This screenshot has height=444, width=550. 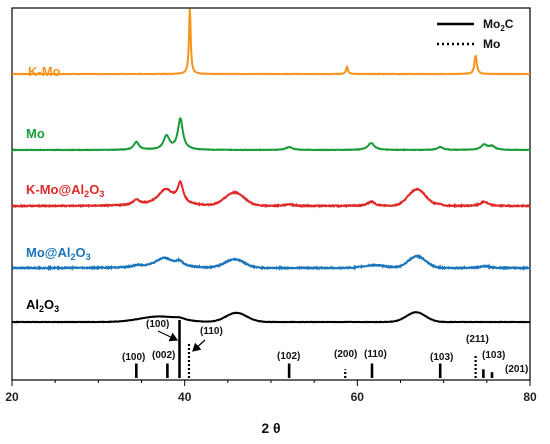 What do you see at coordinates (133, 357) in the screenshot?
I see `ref-label-mo2c-100: (100)` at bounding box center [133, 357].